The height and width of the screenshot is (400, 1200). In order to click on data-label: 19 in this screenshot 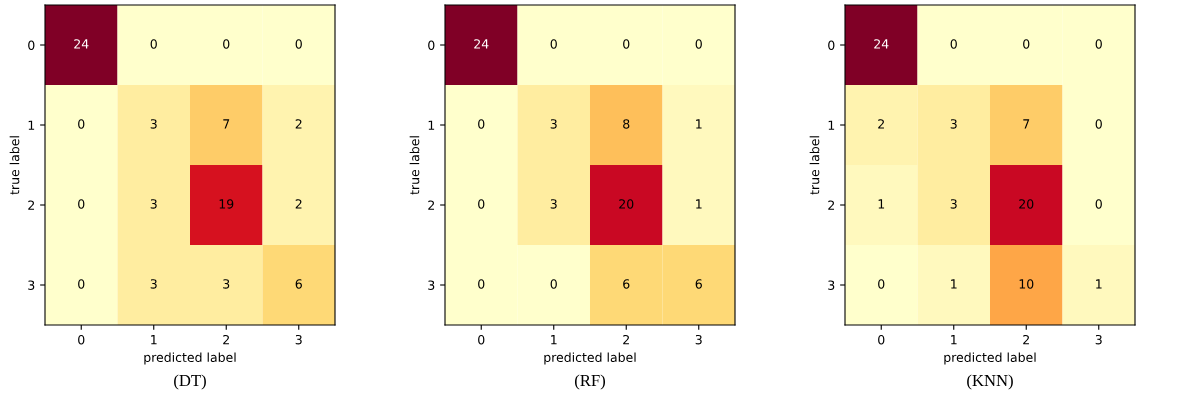, I will do `click(226, 204)`.